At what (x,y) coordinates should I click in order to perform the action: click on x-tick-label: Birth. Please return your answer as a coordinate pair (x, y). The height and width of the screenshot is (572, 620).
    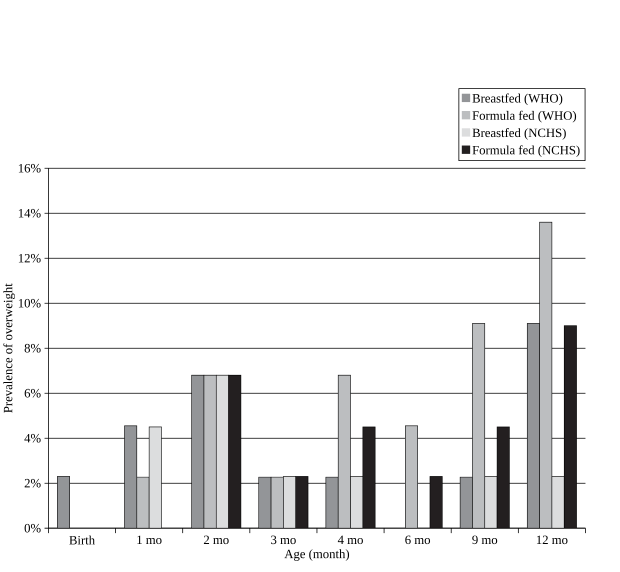
    Looking at the image, I should click on (82, 539).